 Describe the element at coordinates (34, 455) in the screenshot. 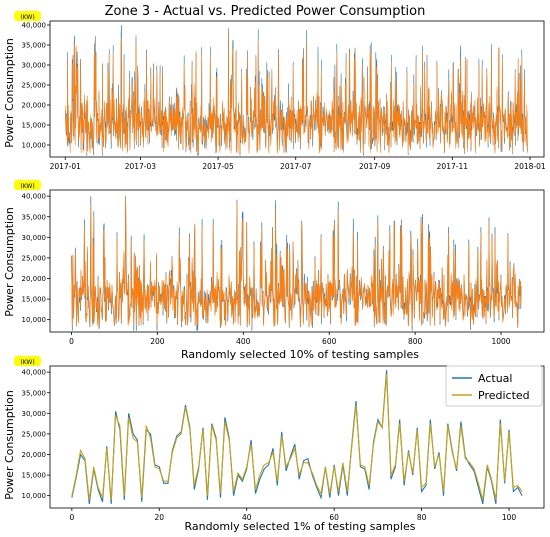

I see `y-tick-label-3-2: 20,000` at that location.